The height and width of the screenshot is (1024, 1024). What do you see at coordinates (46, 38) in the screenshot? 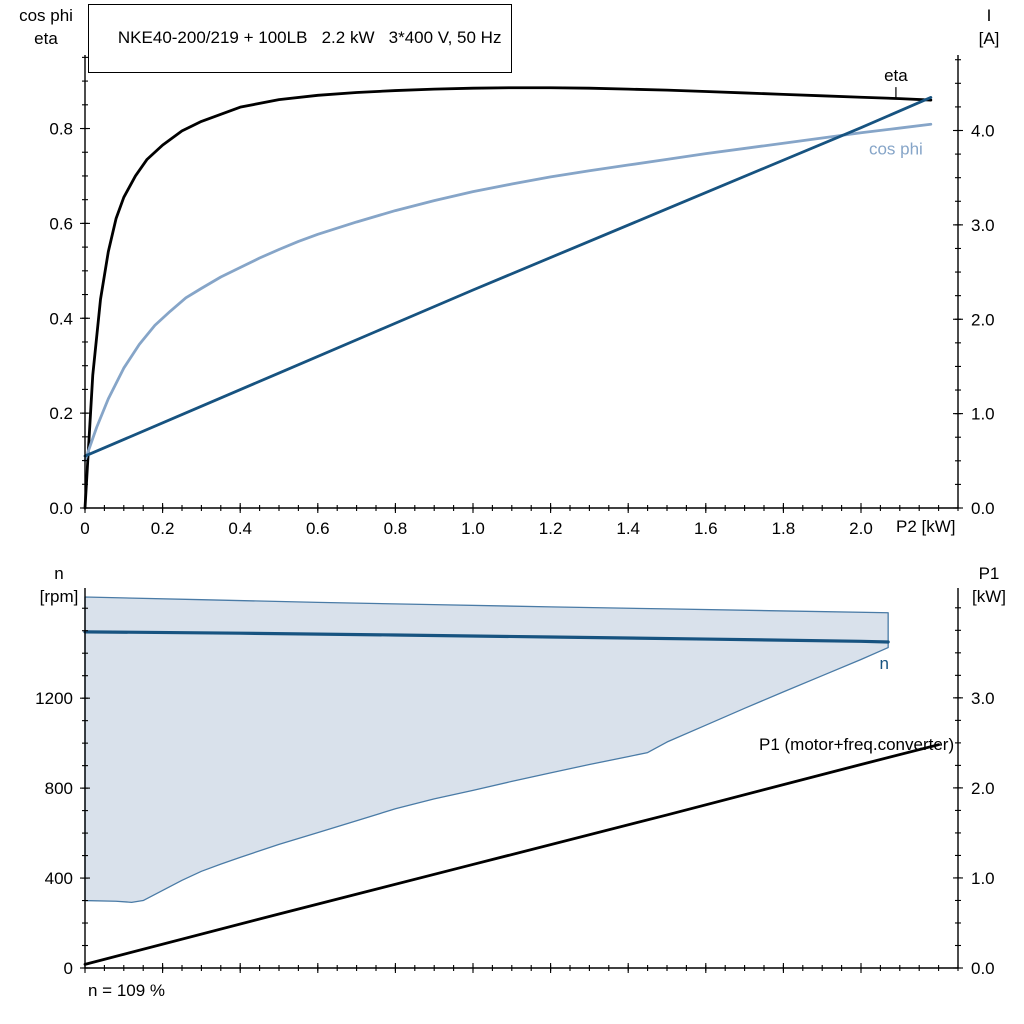
I see `axis-title-eta: eta` at bounding box center [46, 38].